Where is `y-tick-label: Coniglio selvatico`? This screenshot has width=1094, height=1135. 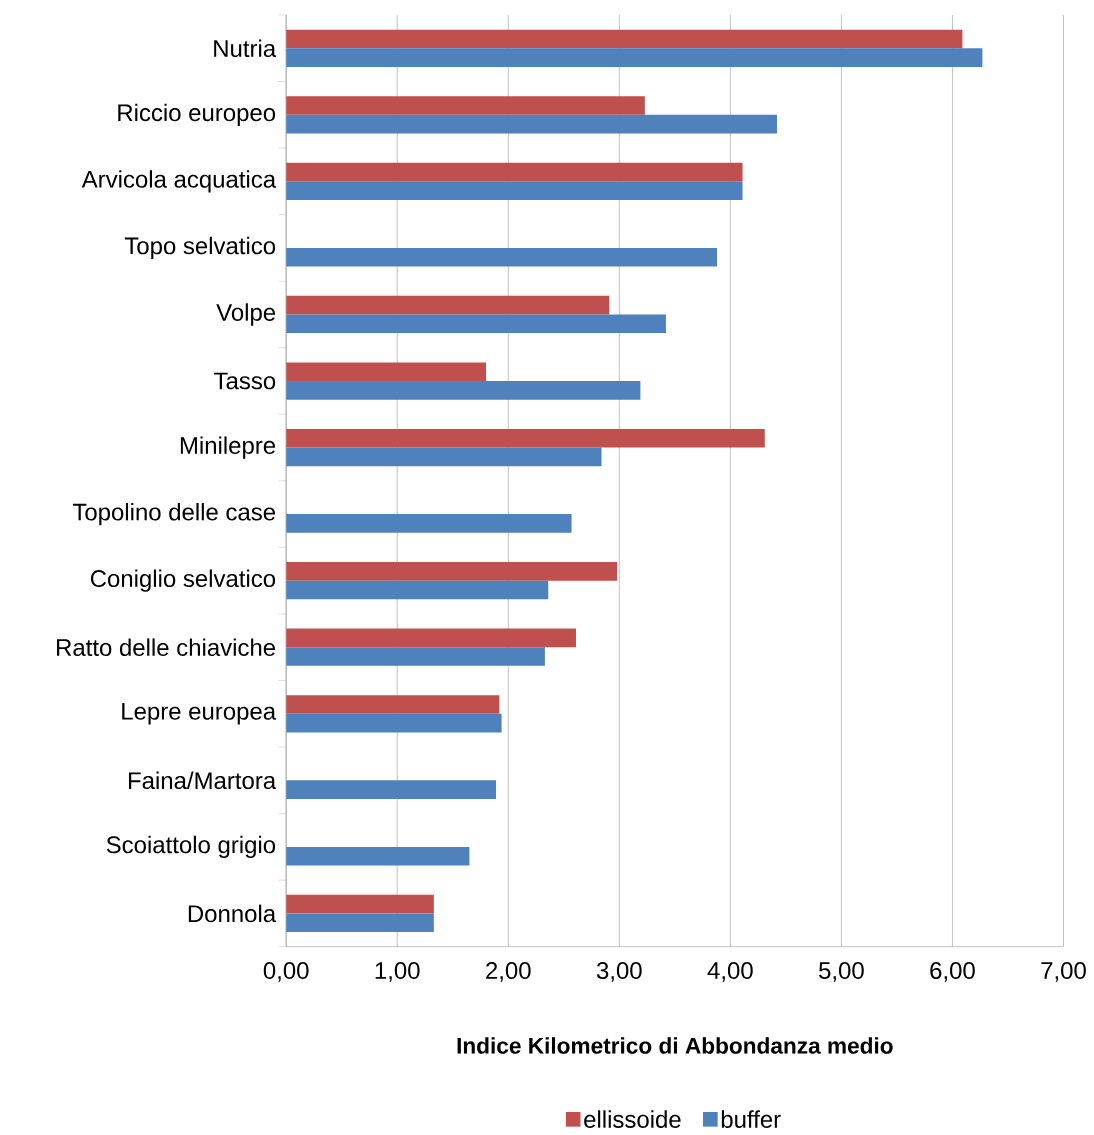
y-tick-label: Coniglio selvatico is located at coordinates (183, 580).